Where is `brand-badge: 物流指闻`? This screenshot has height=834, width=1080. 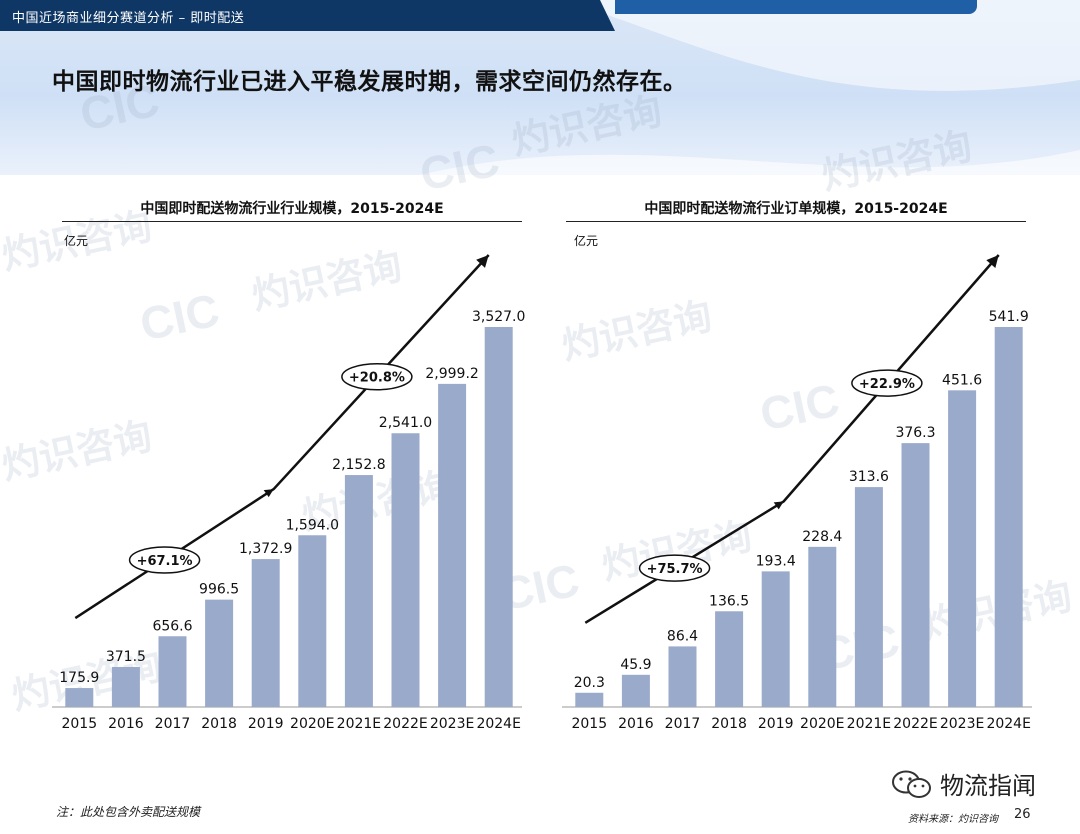 brand-badge: 物流指闻 is located at coordinates (963, 783).